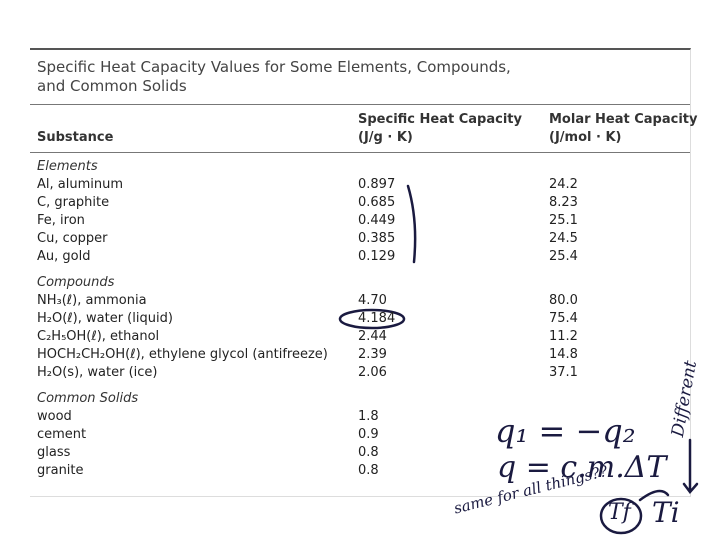  I want to click on column-header: Substance, so click(75, 137).